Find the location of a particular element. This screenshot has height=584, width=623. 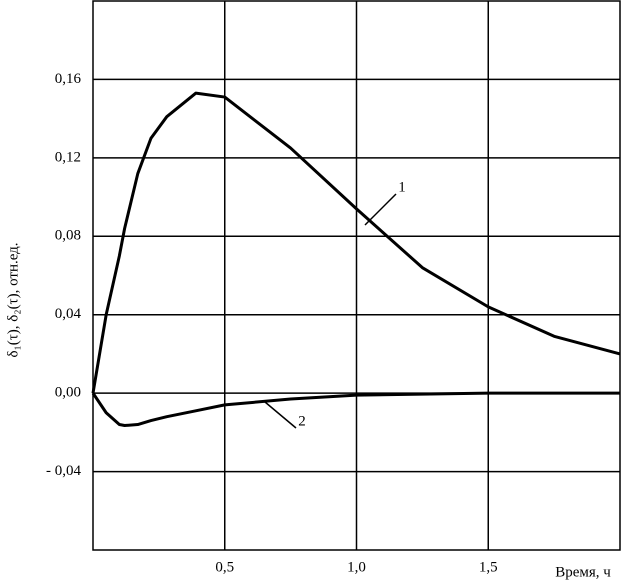

data-line is located at coordinates (355, 409).